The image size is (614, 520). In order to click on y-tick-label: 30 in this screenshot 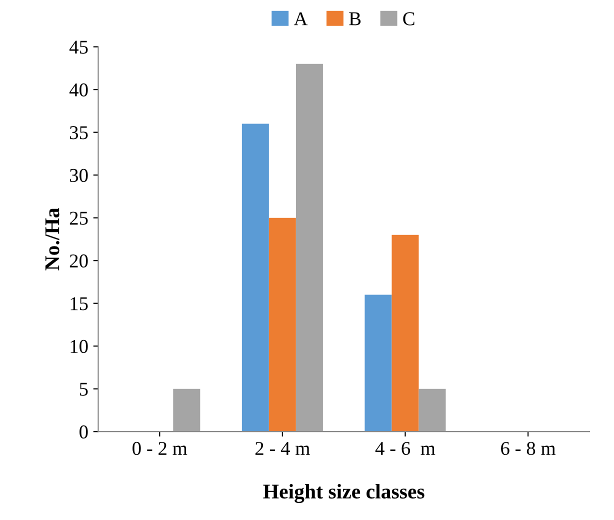, I will do `click(79, 175)`.